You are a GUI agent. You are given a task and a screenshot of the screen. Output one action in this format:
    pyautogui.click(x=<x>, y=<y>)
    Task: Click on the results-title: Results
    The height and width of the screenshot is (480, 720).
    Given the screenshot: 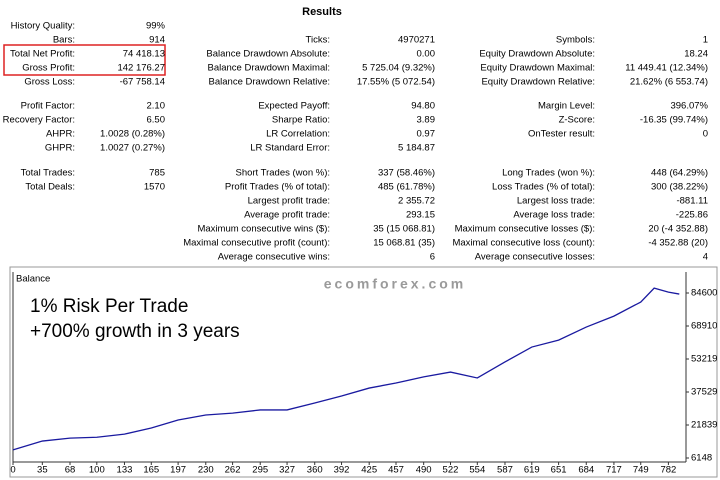 What is the action you would take?
    pyautogui.click(x=322, y=12)
    